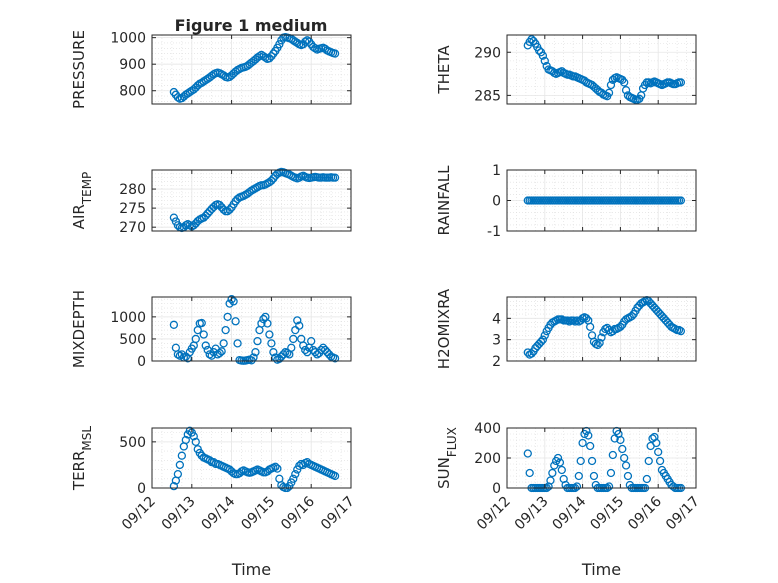 This screenshot has width=778, height=583. I want to click on grid, so click(251, 458).